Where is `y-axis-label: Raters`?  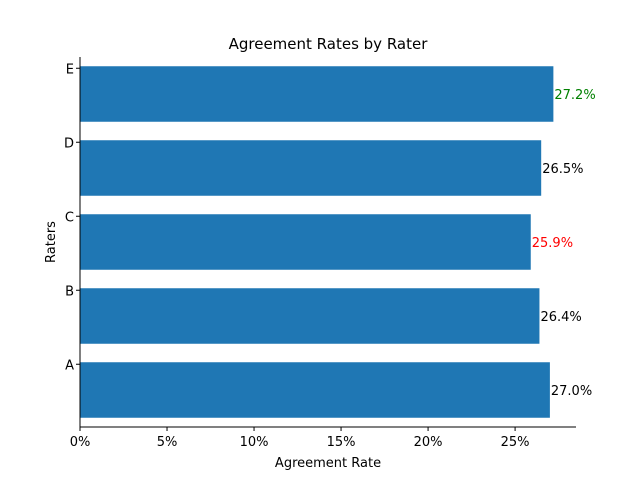 y-axis-label: Raters is located at coordinates (51, 242).